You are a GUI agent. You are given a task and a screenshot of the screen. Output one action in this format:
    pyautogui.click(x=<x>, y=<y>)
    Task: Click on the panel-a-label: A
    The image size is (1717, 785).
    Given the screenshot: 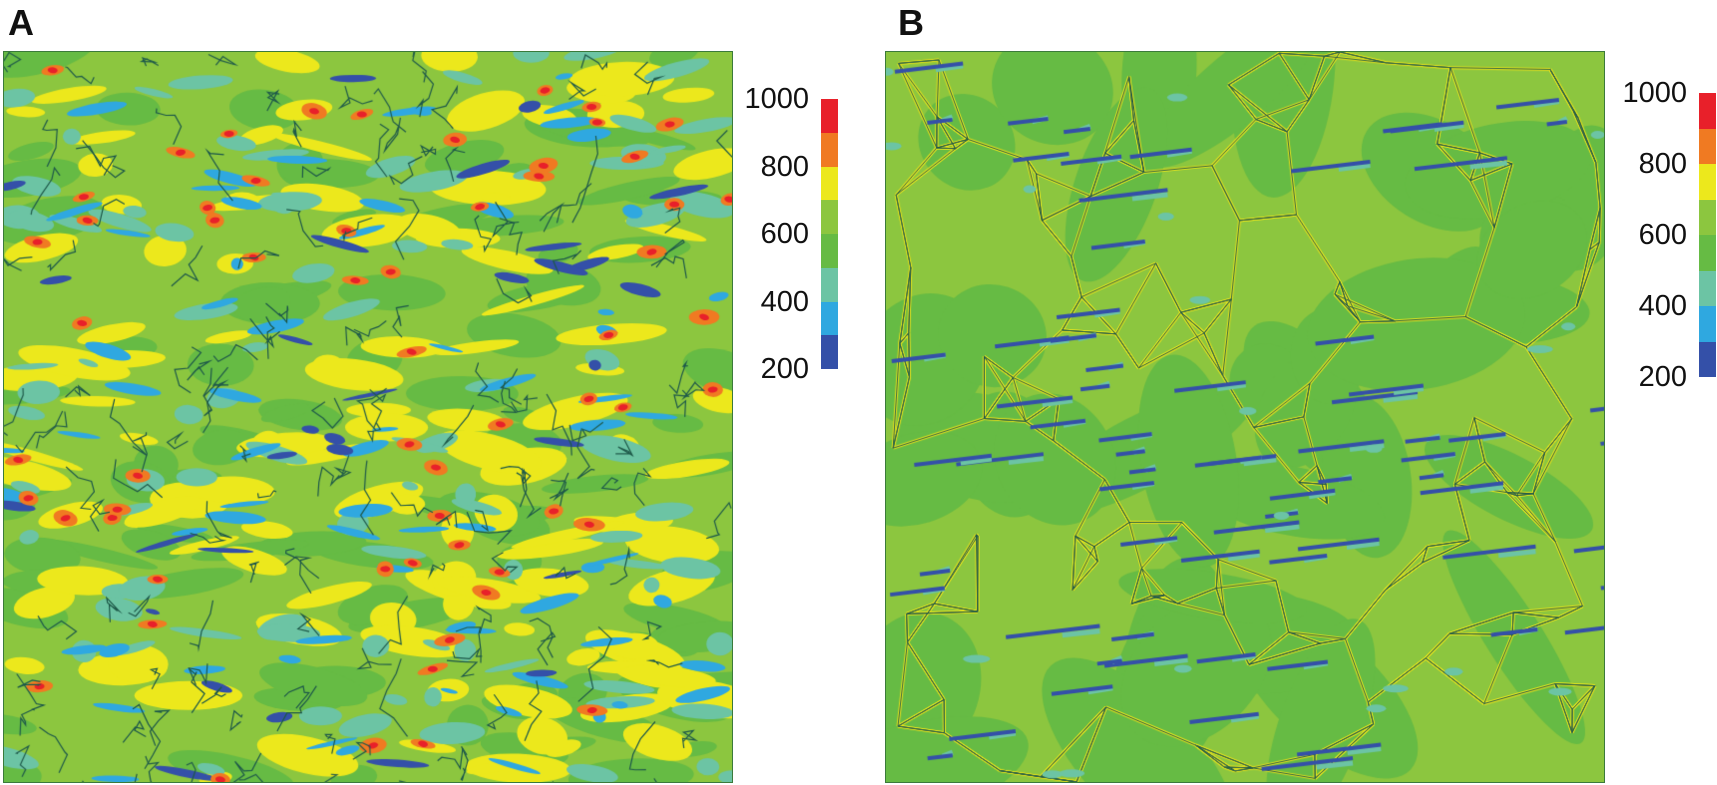 What is the action you would take?
    pyautogui.click(x=21, y=22)
    